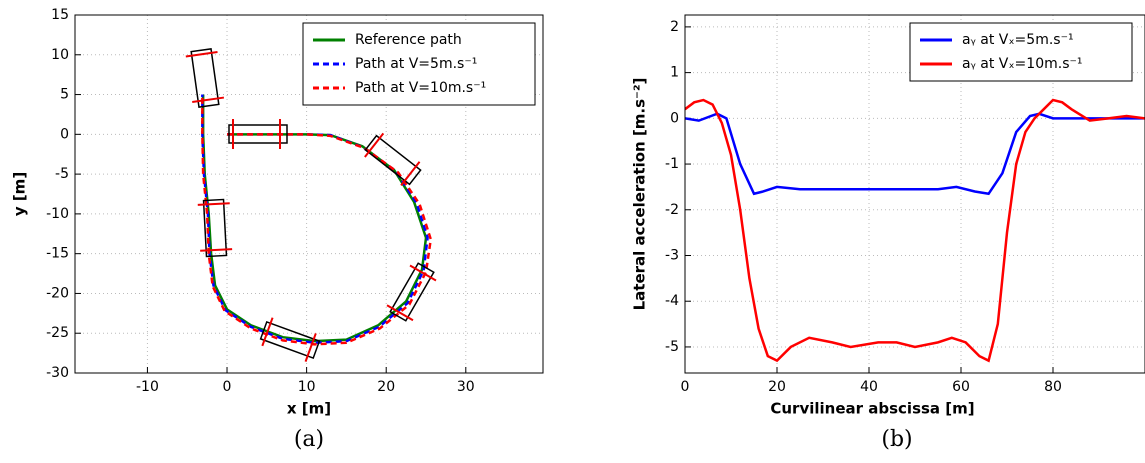  Describe the element at coordinates (57, 214) in the screenshot. I see `y-tick-label: -10` at that location.